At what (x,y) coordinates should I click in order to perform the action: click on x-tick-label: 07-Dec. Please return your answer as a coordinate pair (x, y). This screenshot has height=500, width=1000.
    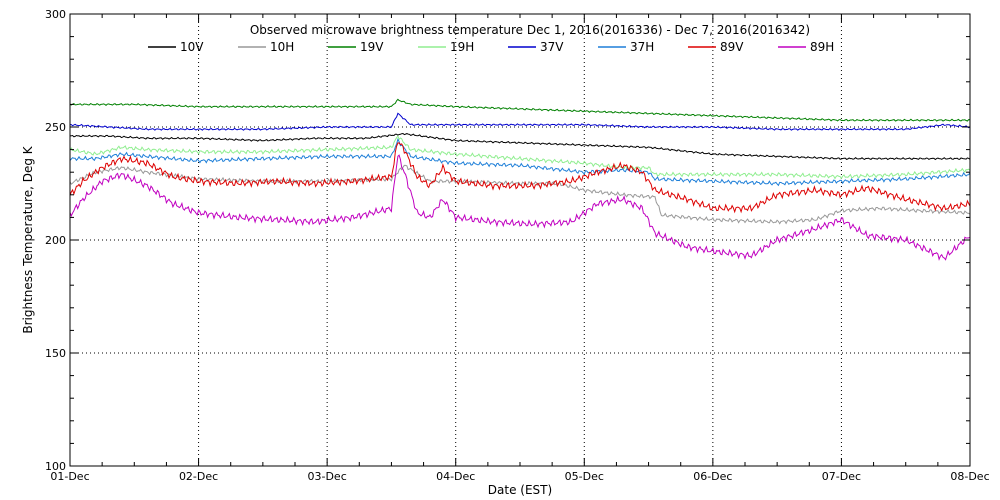
    Looking at the image, I should click on (841, 476).